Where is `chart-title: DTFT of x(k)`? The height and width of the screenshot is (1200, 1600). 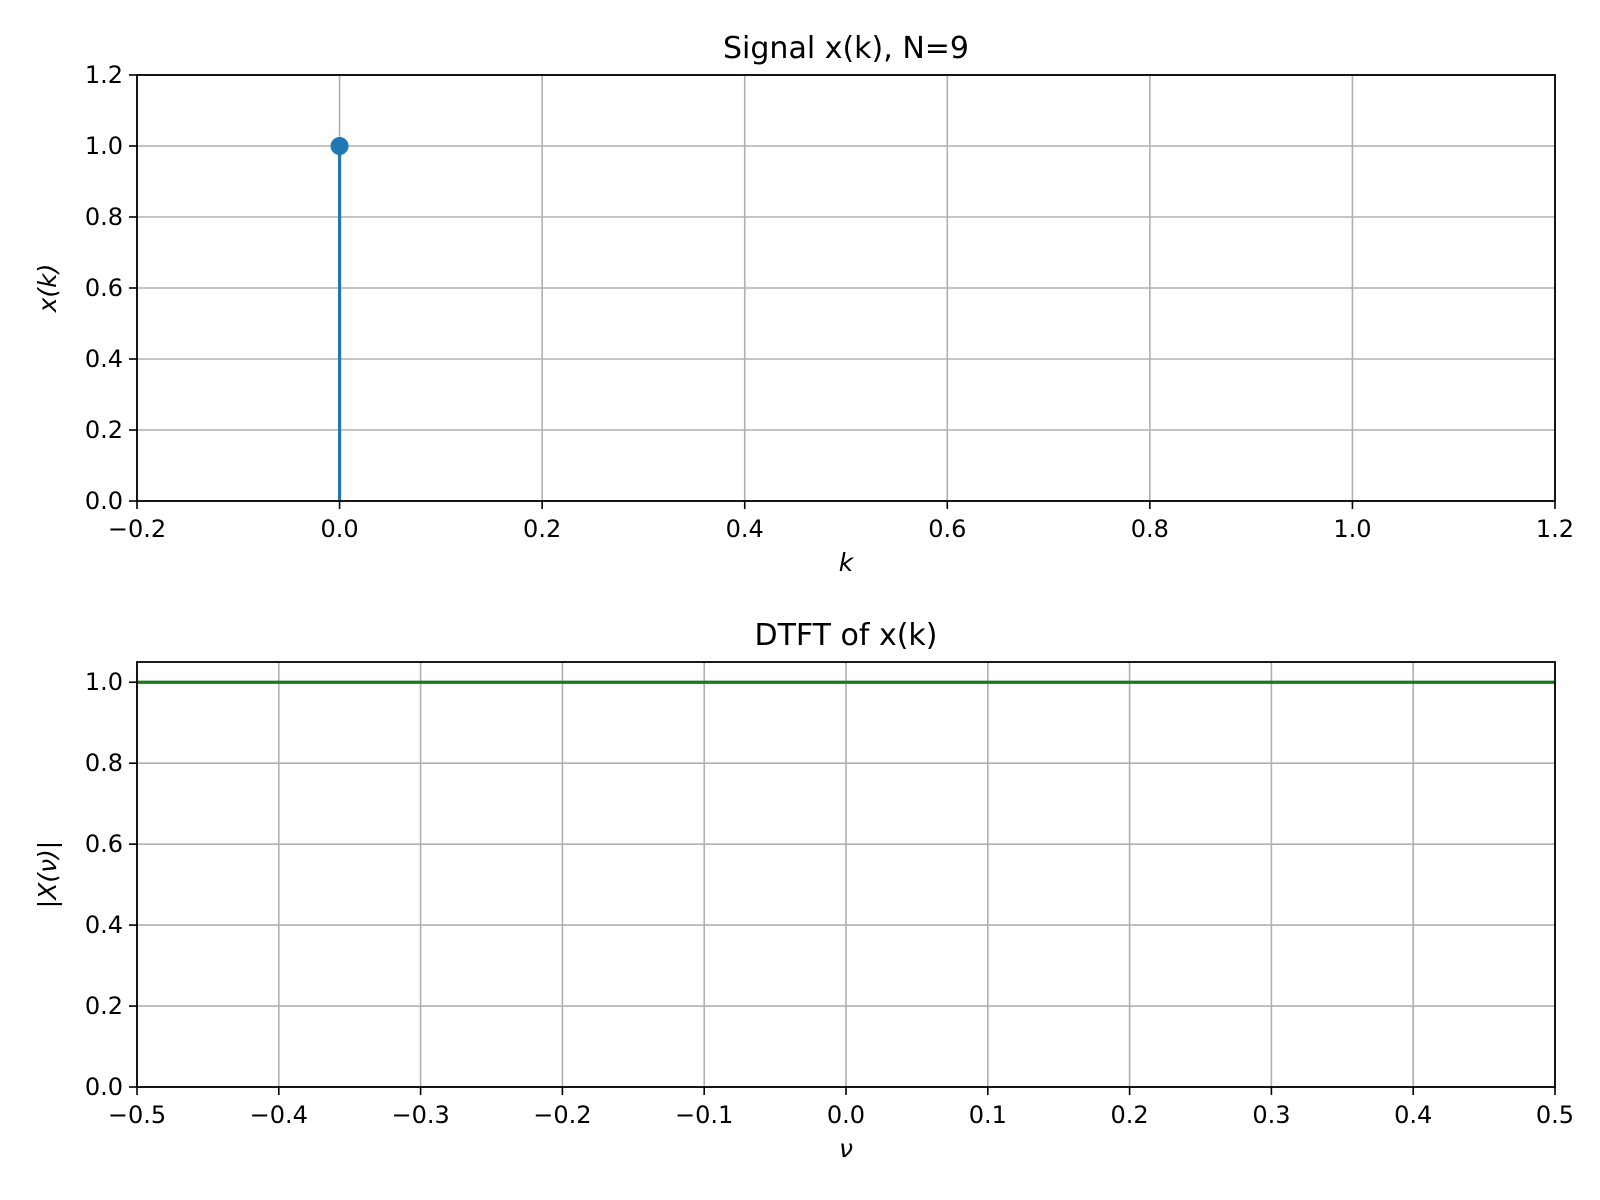
chart-title: DTFT of x(k) is located at coordinates (845, 635).